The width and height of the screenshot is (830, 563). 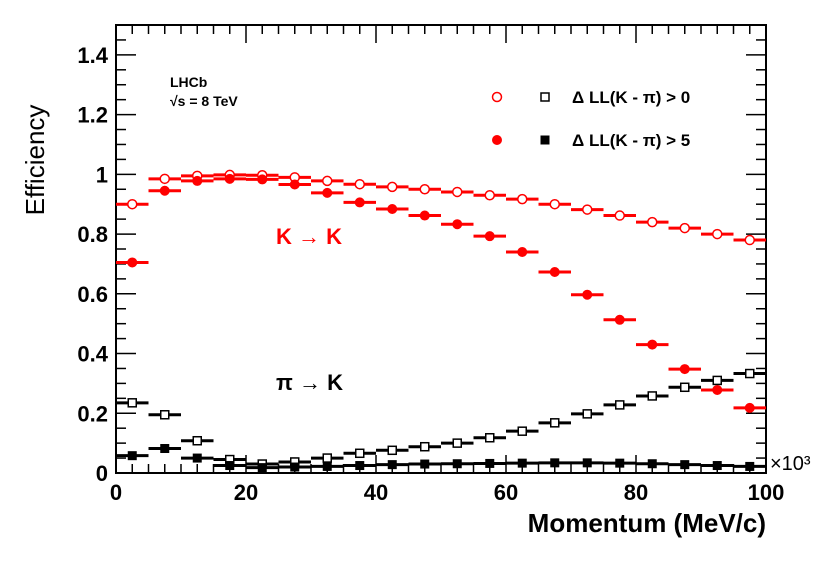 I want to click on x-tick-label: 0, so click(x=116, y=492).